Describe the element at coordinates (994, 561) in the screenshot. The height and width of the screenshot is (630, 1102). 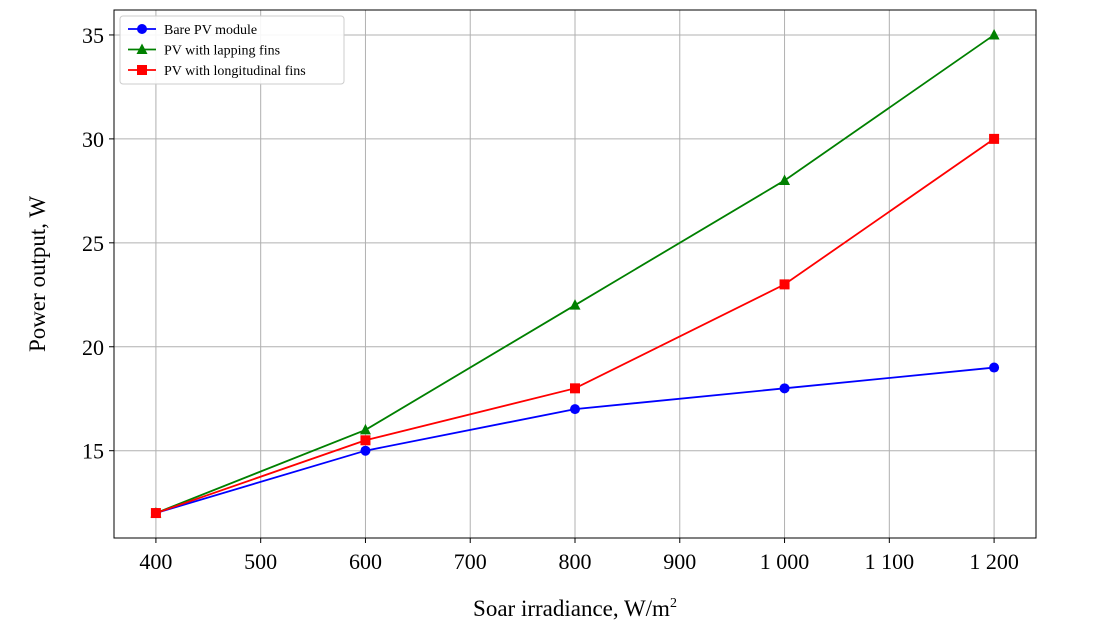
I see `x-tick-label: 1 200` at that location.